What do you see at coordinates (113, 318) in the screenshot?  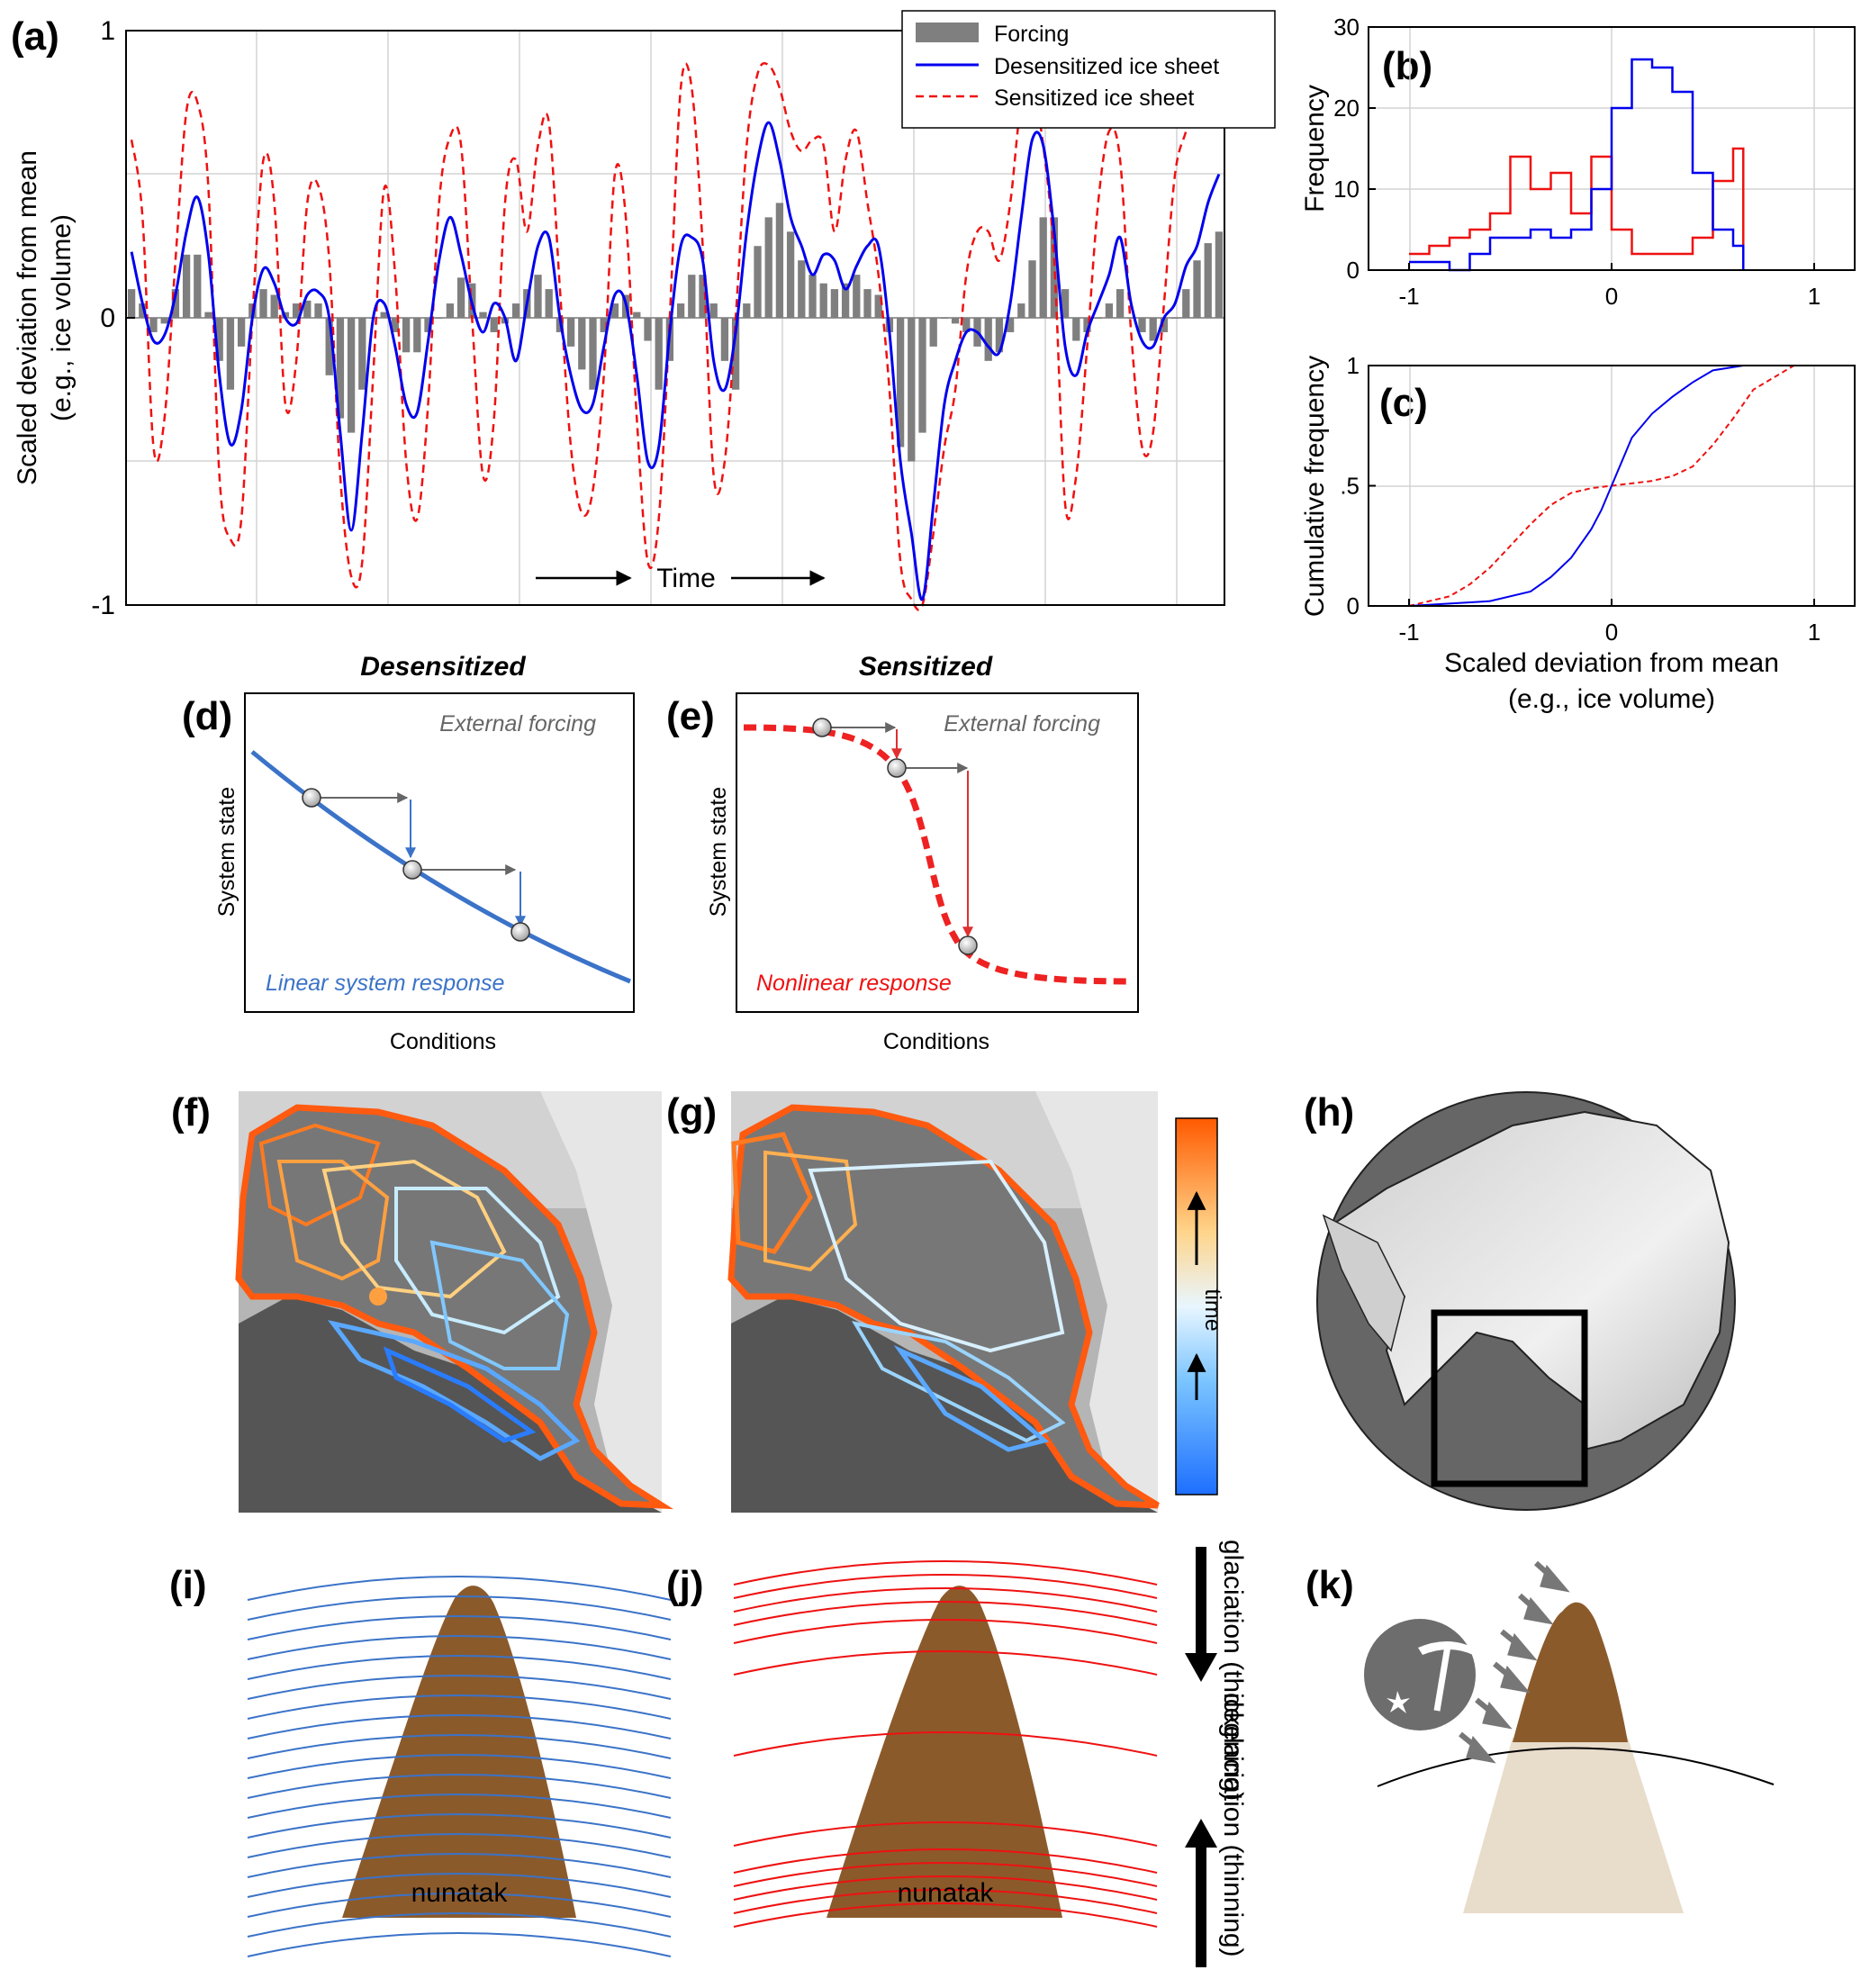 I see `panel-a-yticks: -1 0 1` at bounding box center [113, 318].